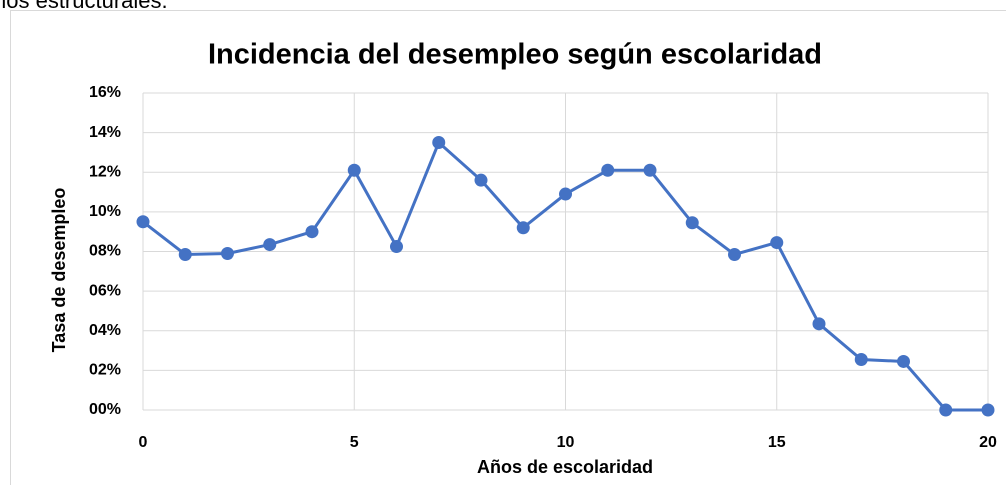  Describe the element at coordinates (565, 467) in the screenshot. I see `x-axis-label: Años de escolaridad` at that location.